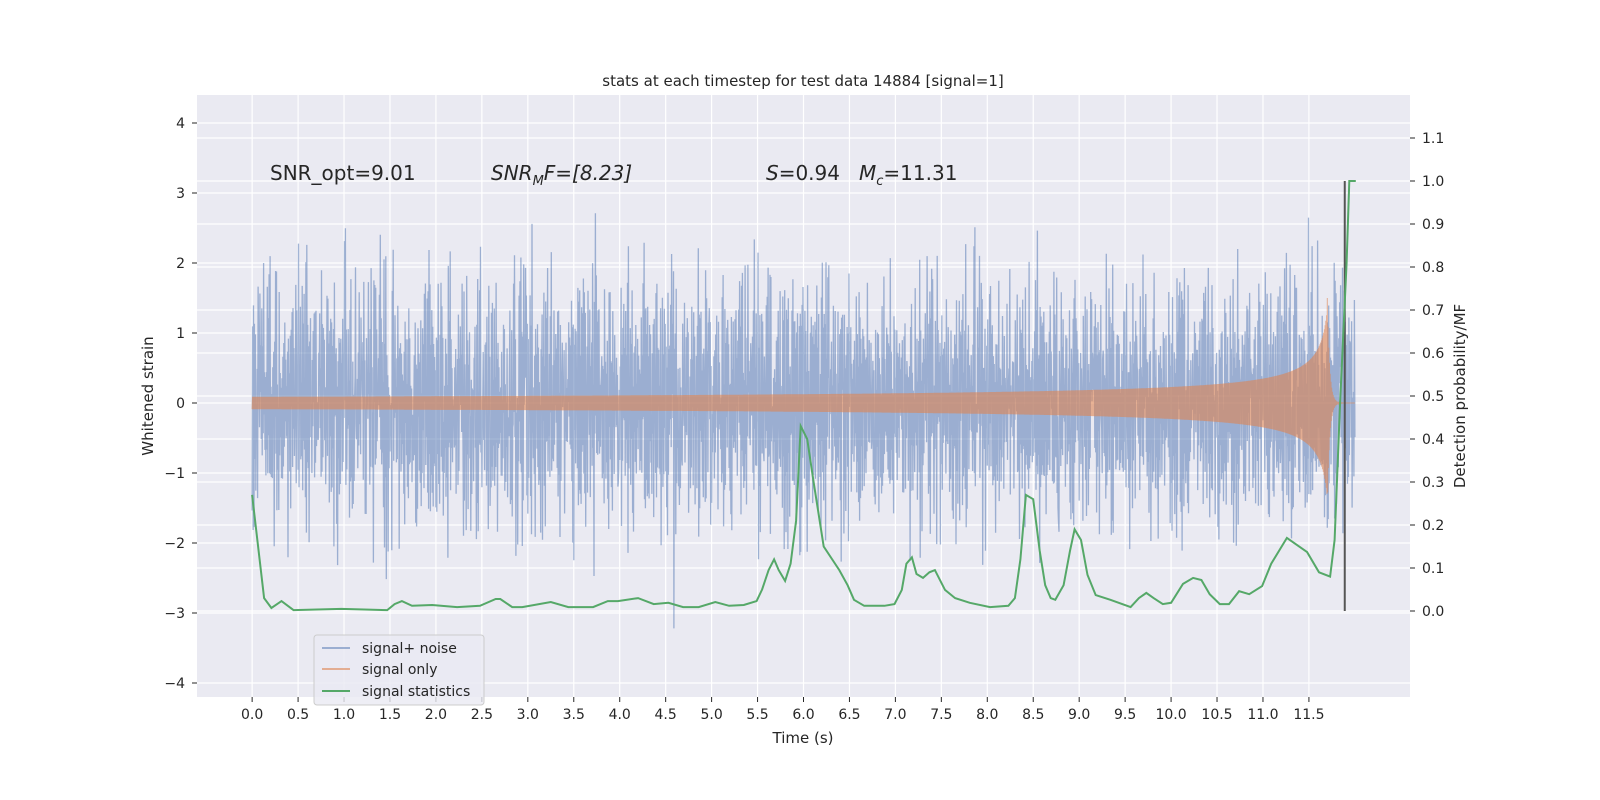  What do you see at coordinates (174, 614) in the screenshot?
I see `y-tick-label: −3` at bounding box center [174, 614].